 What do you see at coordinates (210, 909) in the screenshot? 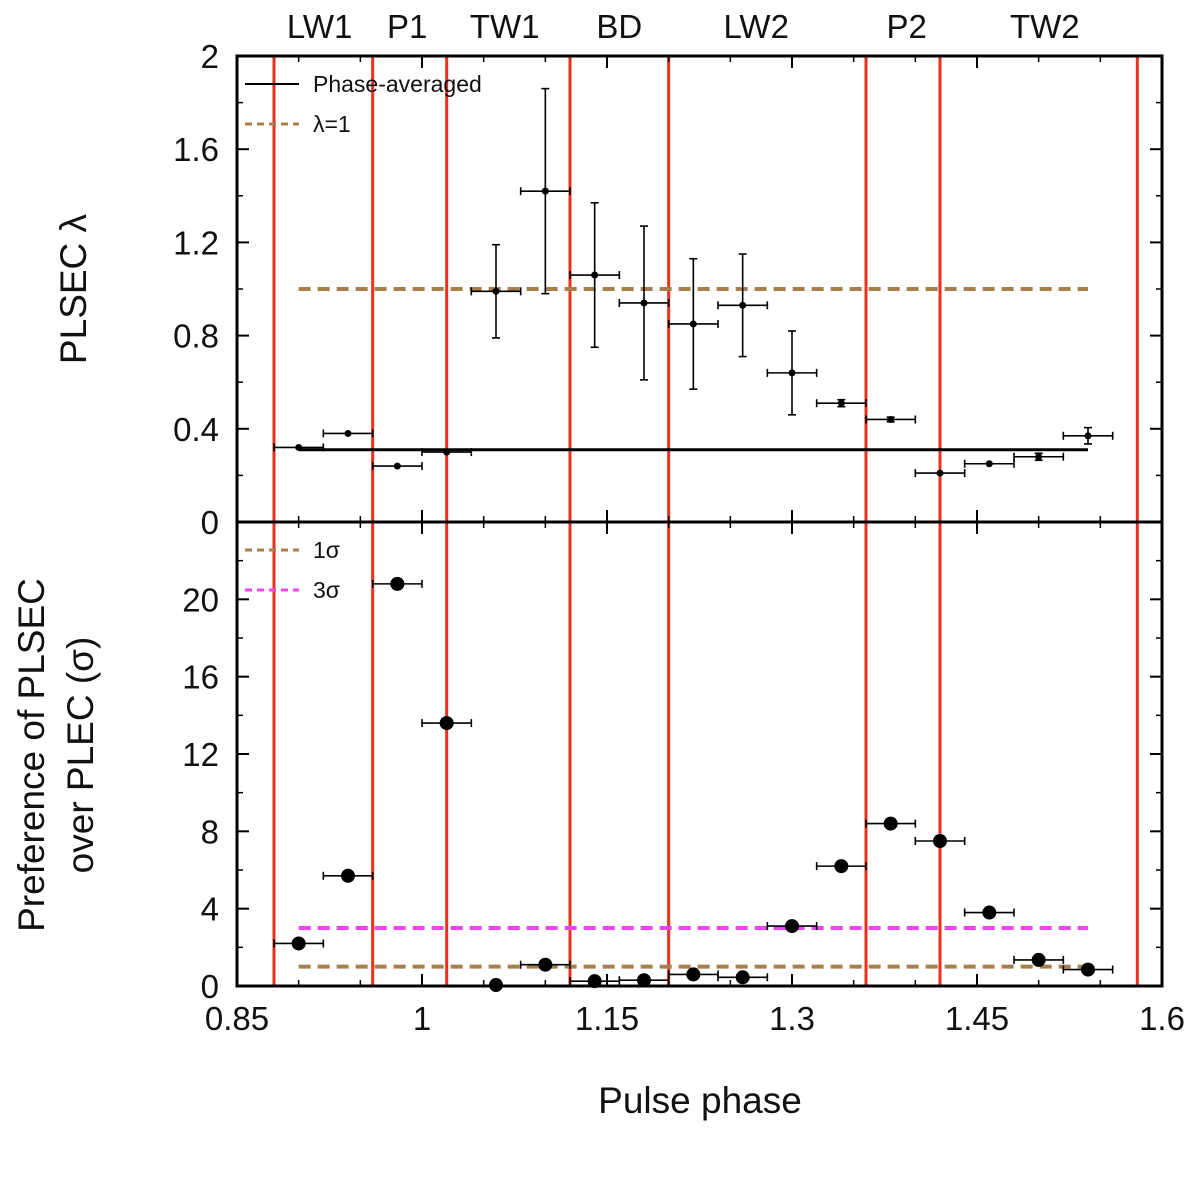
I see `bottom-y-tick-label: 4` at bounding box center [210, 909].